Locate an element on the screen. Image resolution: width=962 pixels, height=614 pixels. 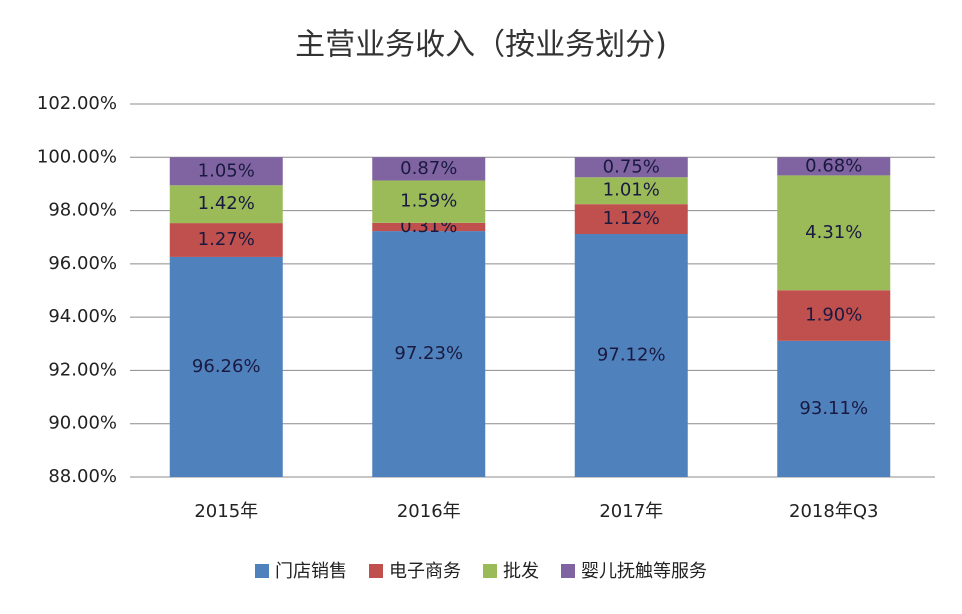
data-label: 0.68% is located at coordinates (833, 165).